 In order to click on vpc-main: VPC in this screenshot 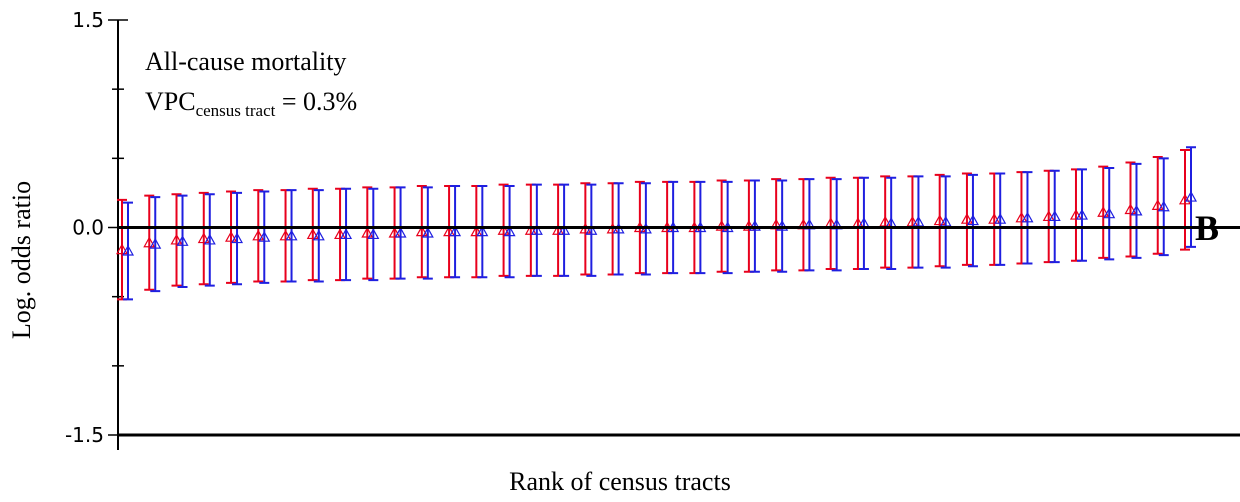, I will do `click(170, 101)`.